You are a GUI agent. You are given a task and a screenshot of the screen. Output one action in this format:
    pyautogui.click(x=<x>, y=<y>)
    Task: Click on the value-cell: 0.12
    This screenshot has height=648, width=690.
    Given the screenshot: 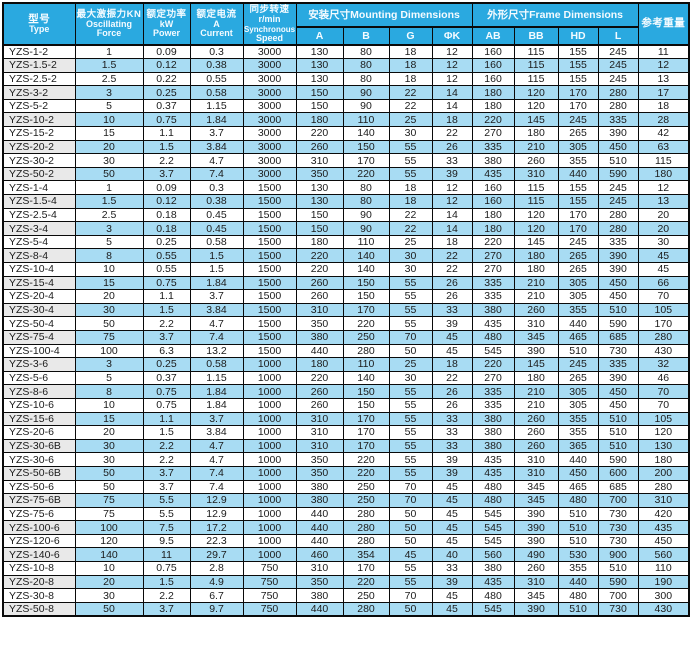 What is the action you would take?
    pyautogui.click(x=166, y=65)
    